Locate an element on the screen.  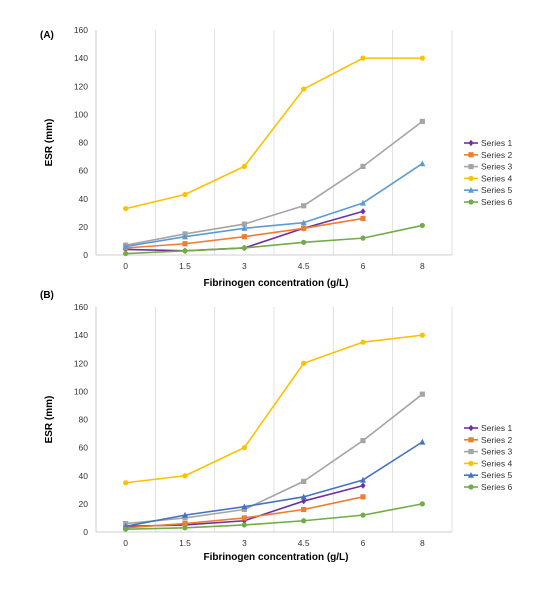
y-tick-label: 120 is located at coordinates (81, 86).